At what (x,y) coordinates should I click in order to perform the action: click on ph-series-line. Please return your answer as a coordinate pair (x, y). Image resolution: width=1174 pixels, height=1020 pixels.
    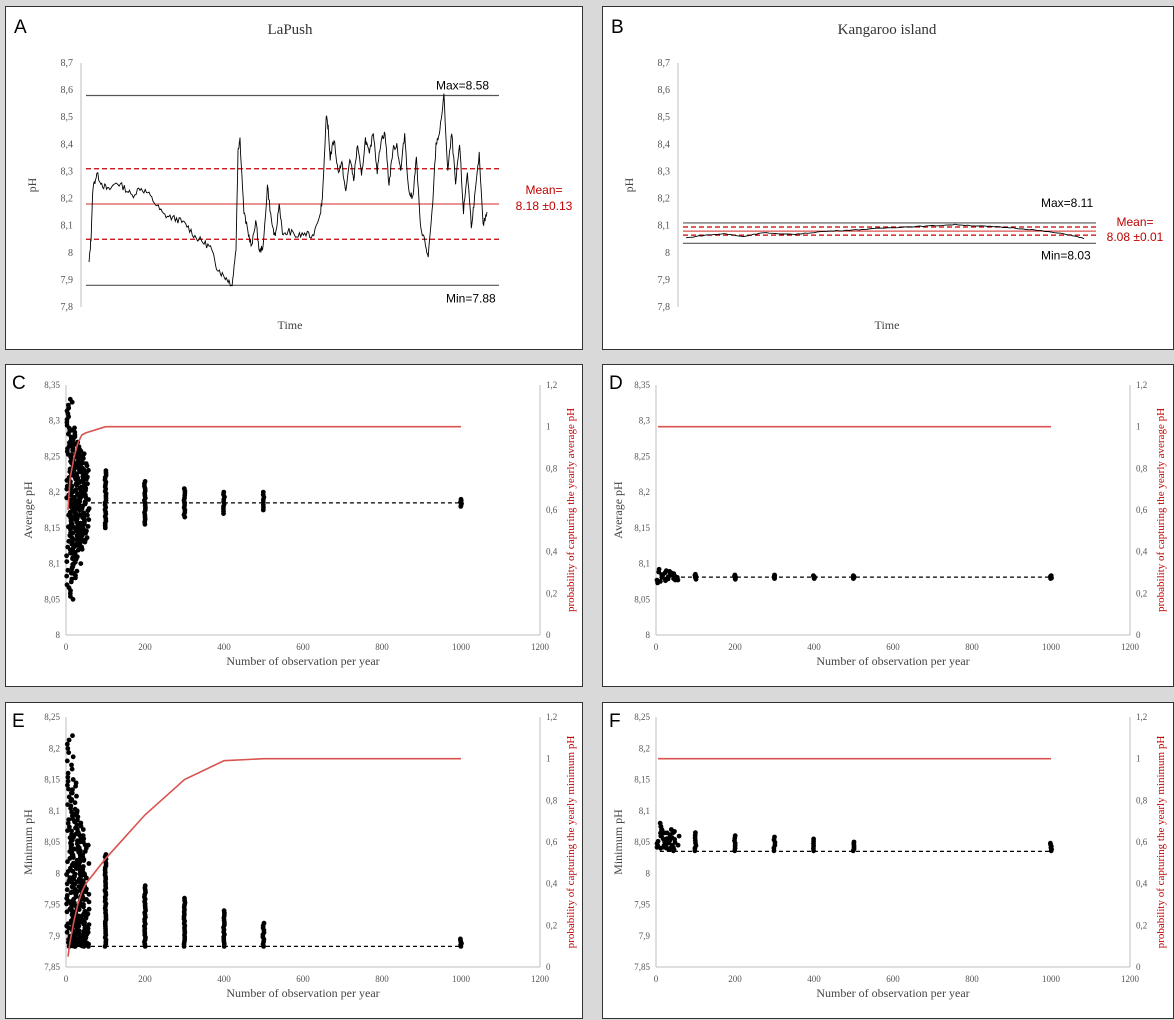
    Looking at the image, I should click on (885, 231).